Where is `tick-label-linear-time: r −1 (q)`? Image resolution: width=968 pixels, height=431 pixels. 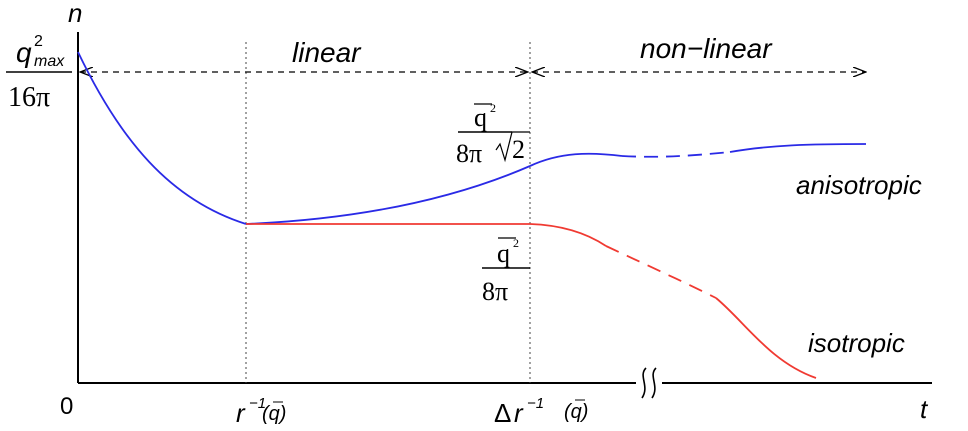
tick-label-linear-time: r −1 (q) is located at coordinates (261, 411).